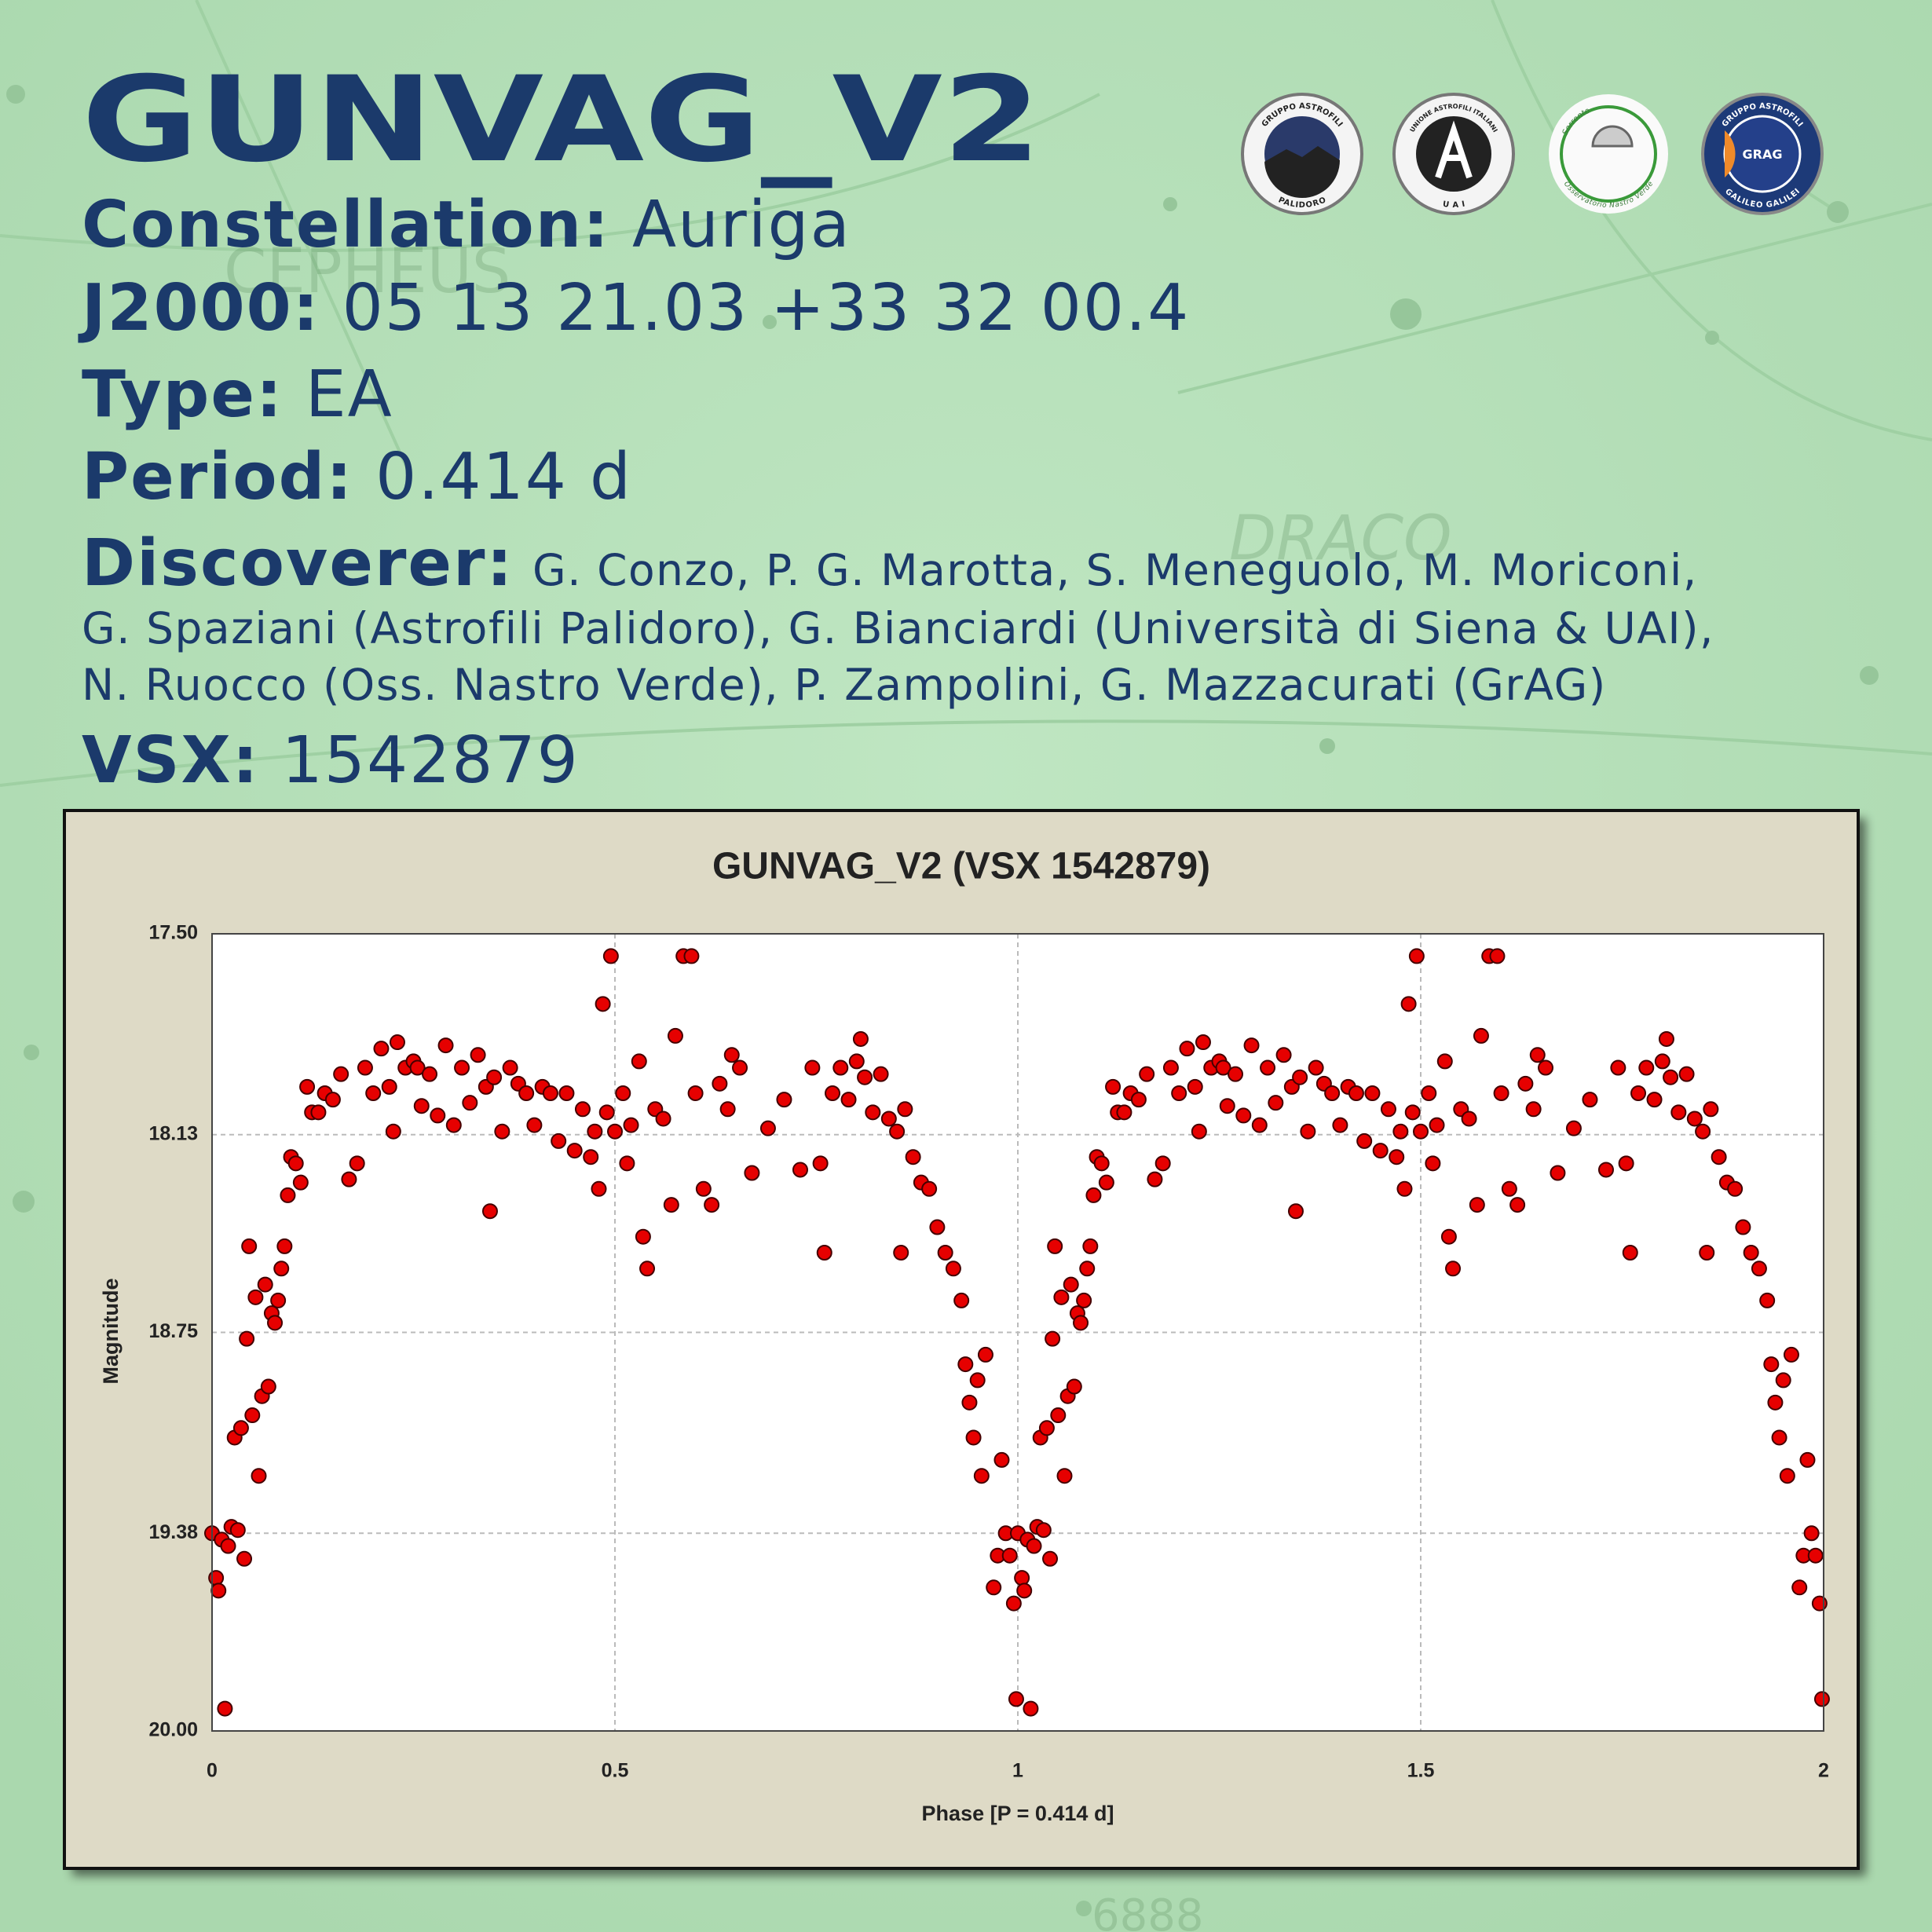  I want to click on background-label: DRACO, so click(1340, 538).